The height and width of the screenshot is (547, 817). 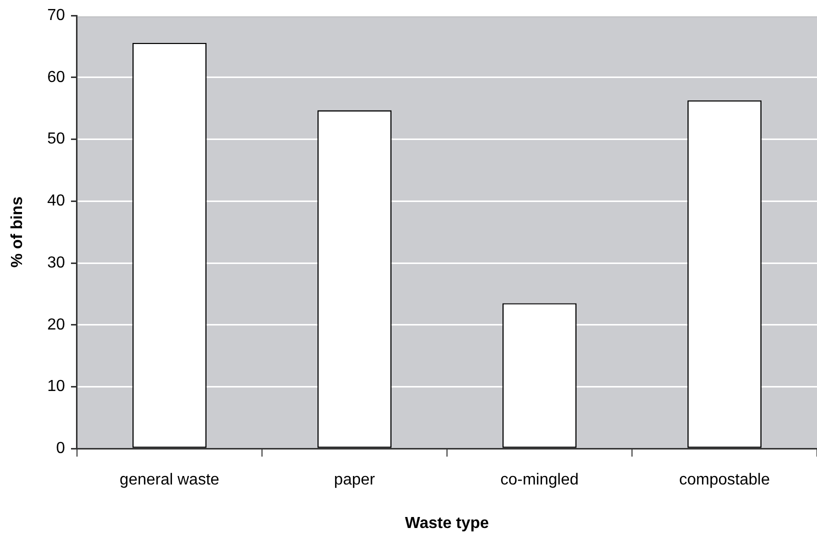 What do you see at coordinates (56, 263) in the screenshot?
I see `y-tick-label: 30` at bounding box center [56, 263].